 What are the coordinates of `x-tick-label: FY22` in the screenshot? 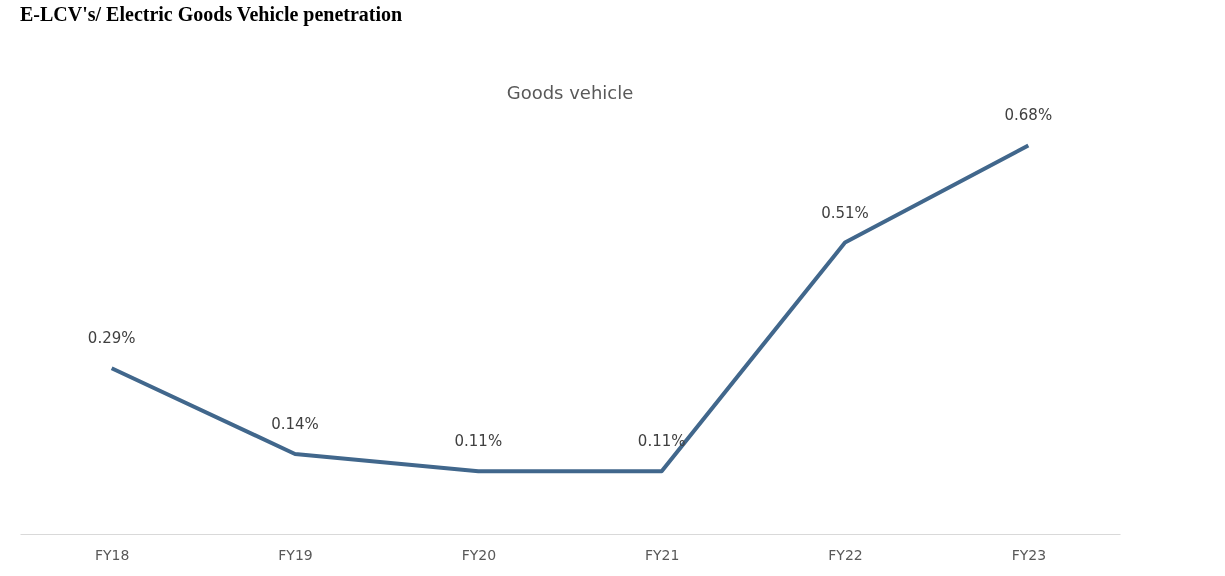 It's located at (845, 554).